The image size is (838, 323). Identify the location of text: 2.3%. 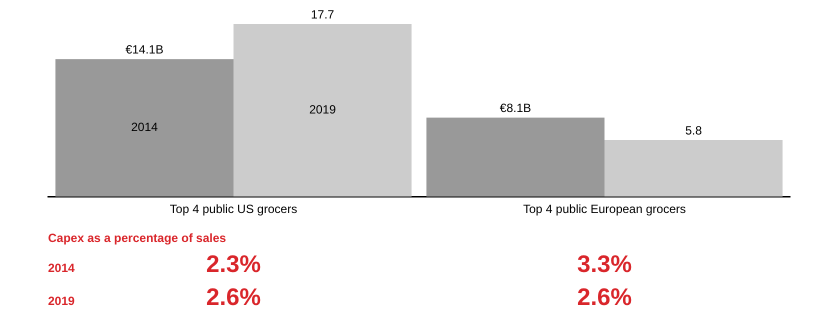
(233, 265).